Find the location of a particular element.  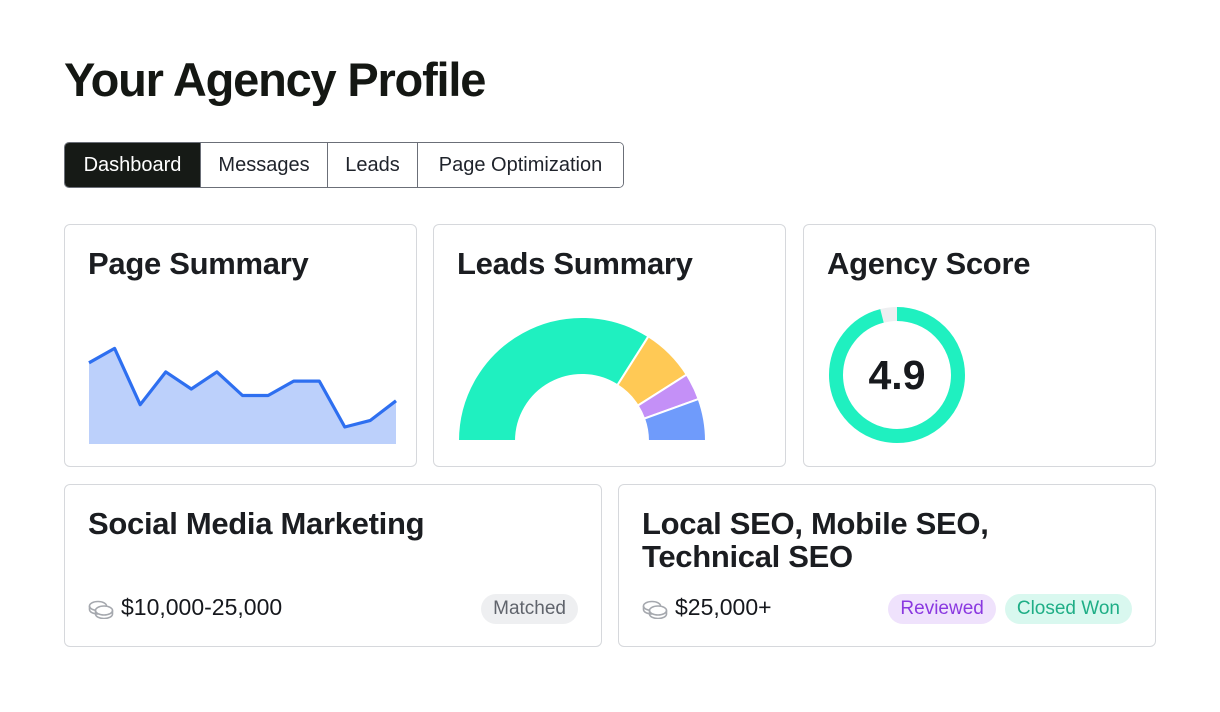

deal-title: Social Media Marketing is located at coordinates (256, 523).